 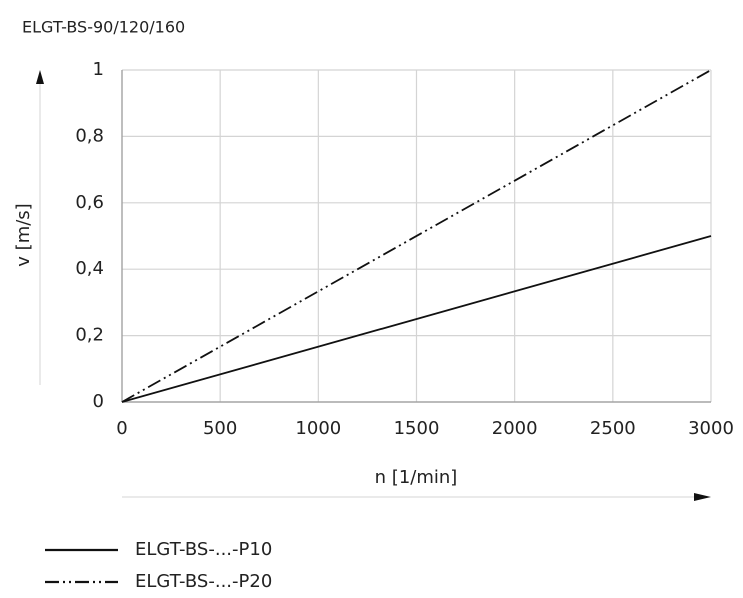 What do you see at coordinates (89, 135) in the screenshot?
I see `y-tick-label: 0,8` at bounding box center [89, 135].